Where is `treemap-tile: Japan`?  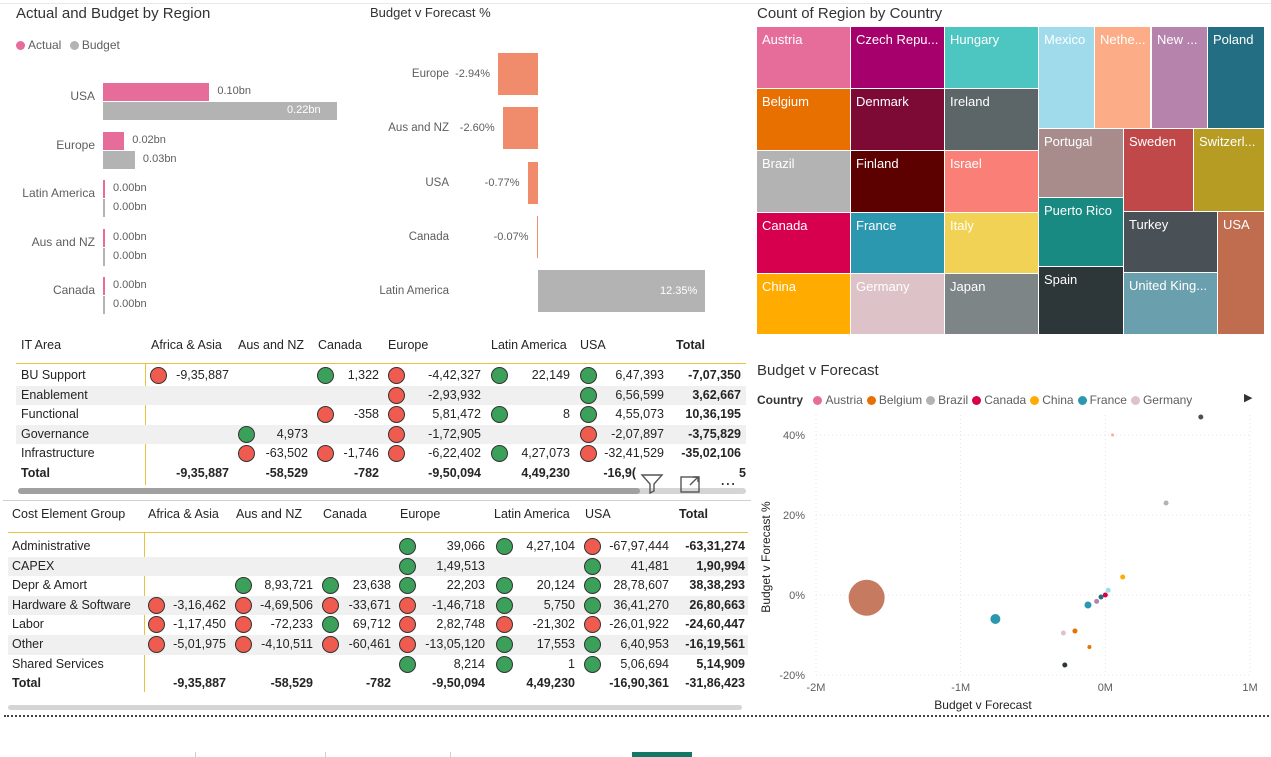 treemap-tile: Japan is located at coordinates (991, 304).